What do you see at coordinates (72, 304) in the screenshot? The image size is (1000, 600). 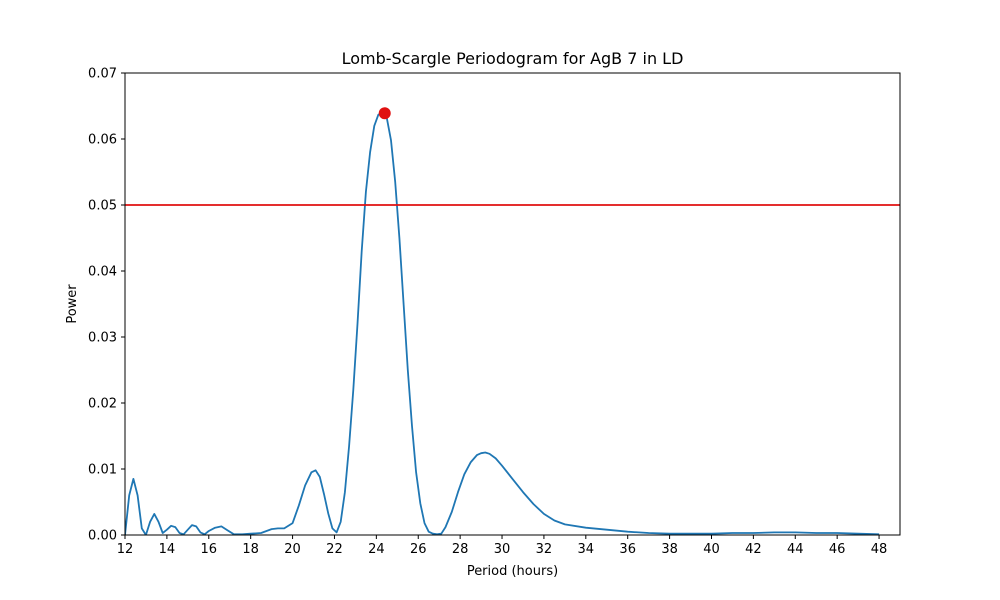 I see `y-axis-label: Power` at bounding box center [72, 304].